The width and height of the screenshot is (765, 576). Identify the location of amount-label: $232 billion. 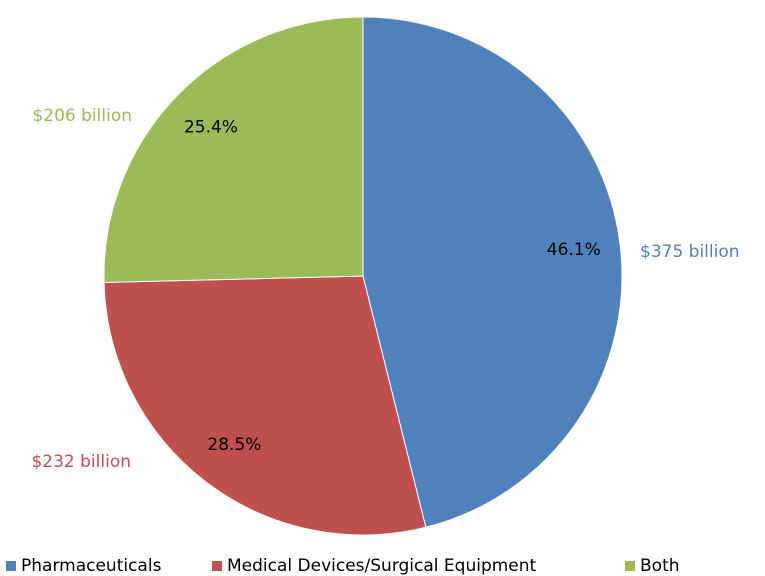
(81, 462).